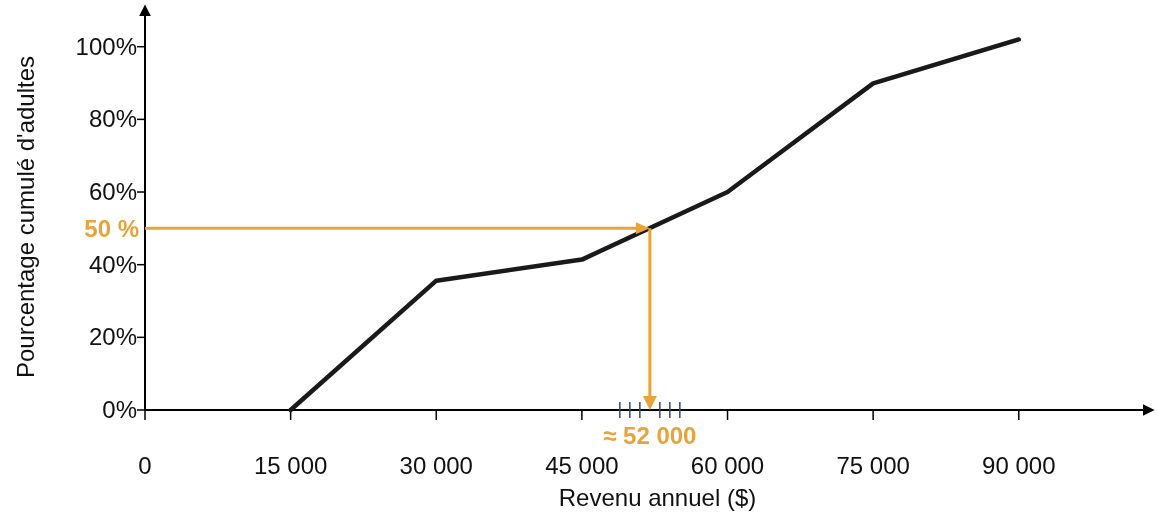 This screenshot has height=514, width=1159. Describe the element at coordinates (145, 465) in the screenshot. I see `x-tick-label: 0` at that location.